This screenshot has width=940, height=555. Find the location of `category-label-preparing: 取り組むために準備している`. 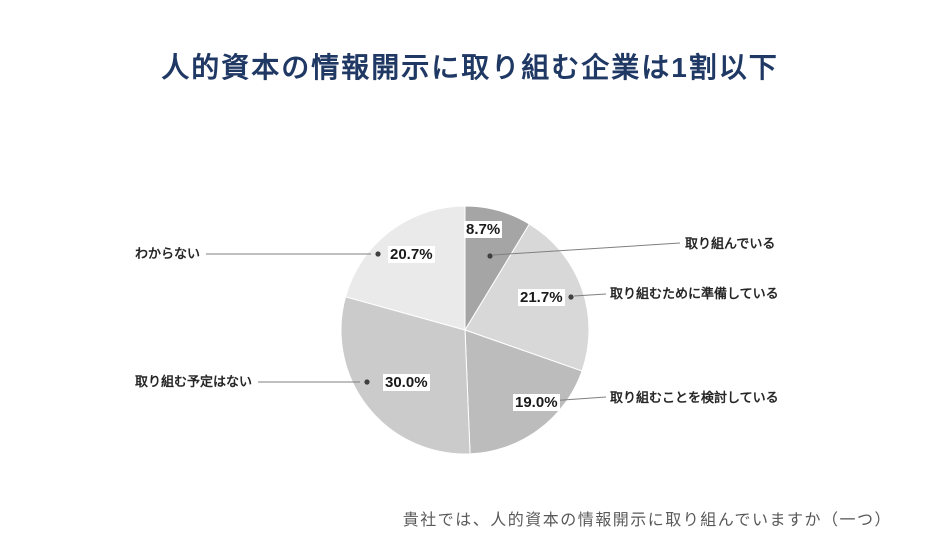

category-label-preparing: 取り組むために準備している is located at coordinates (694, 293).